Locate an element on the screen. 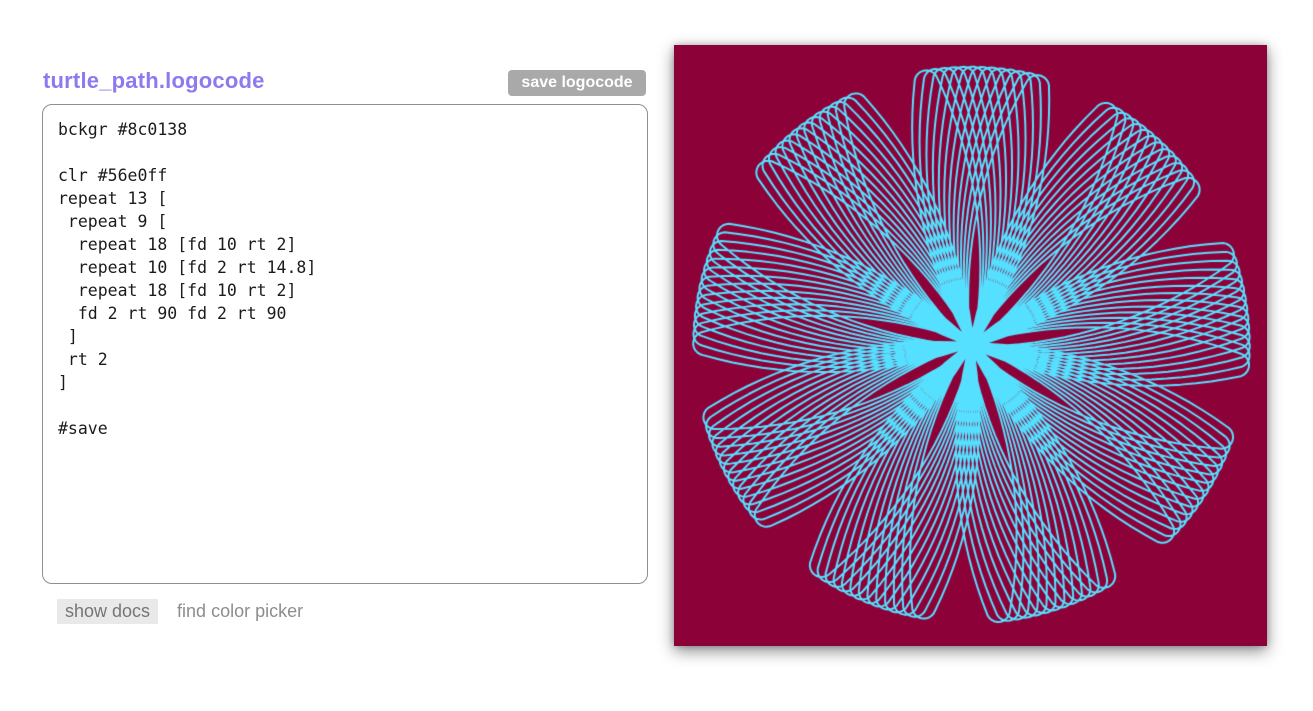 The width and height of the screenshot is (1313, 711). find-color-picker-link: find color picker is located at coordinates (240, 610).